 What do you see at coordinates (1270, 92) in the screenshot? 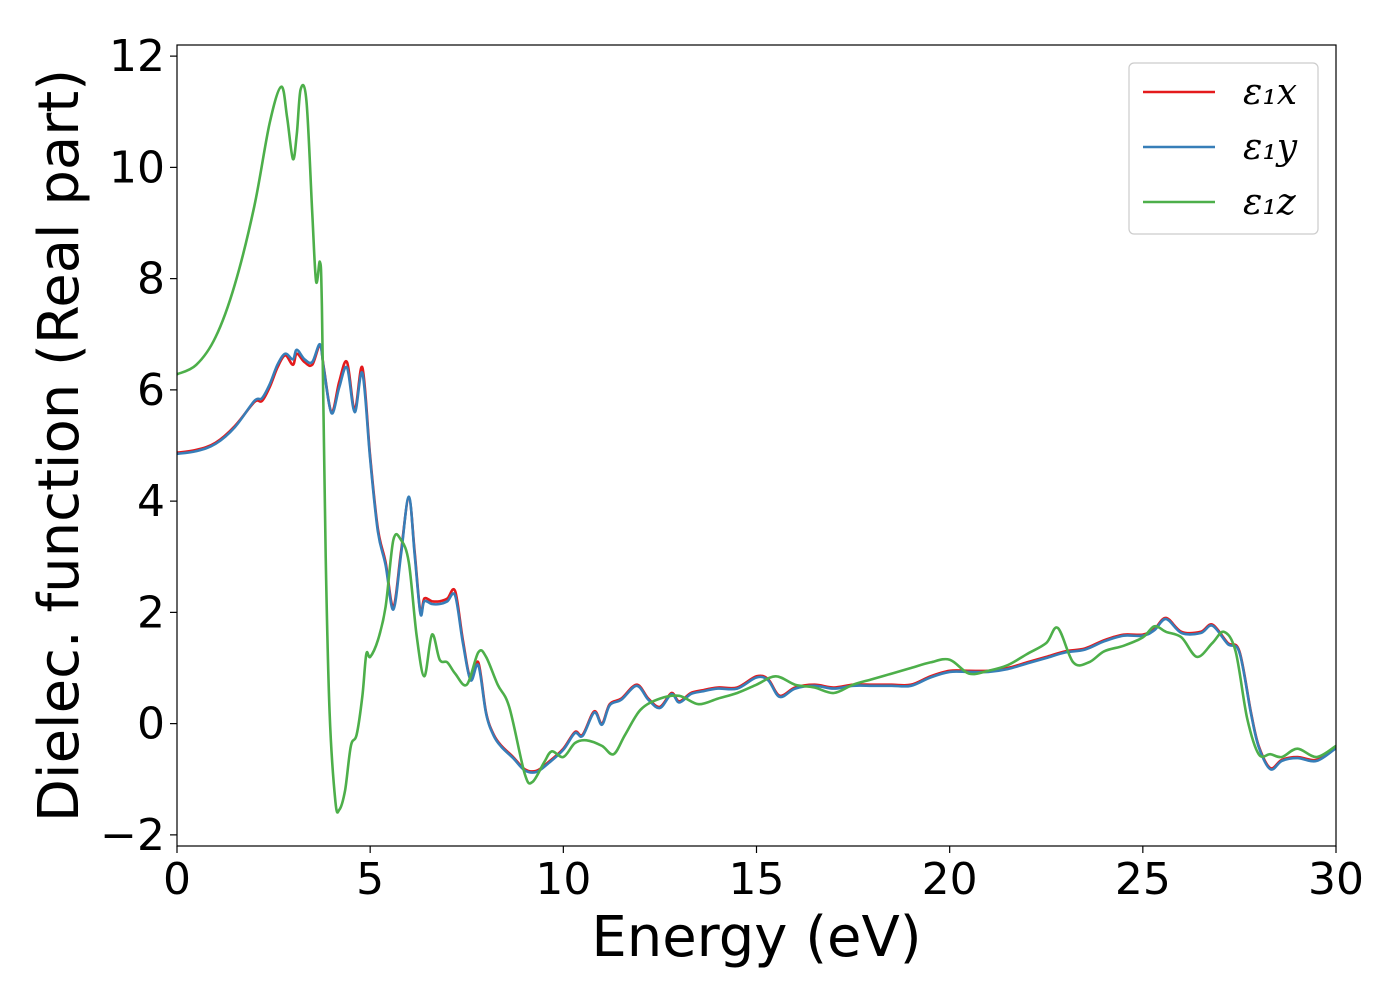
I see `legend-label: ε₁x` at bounding box center [1270, 92].